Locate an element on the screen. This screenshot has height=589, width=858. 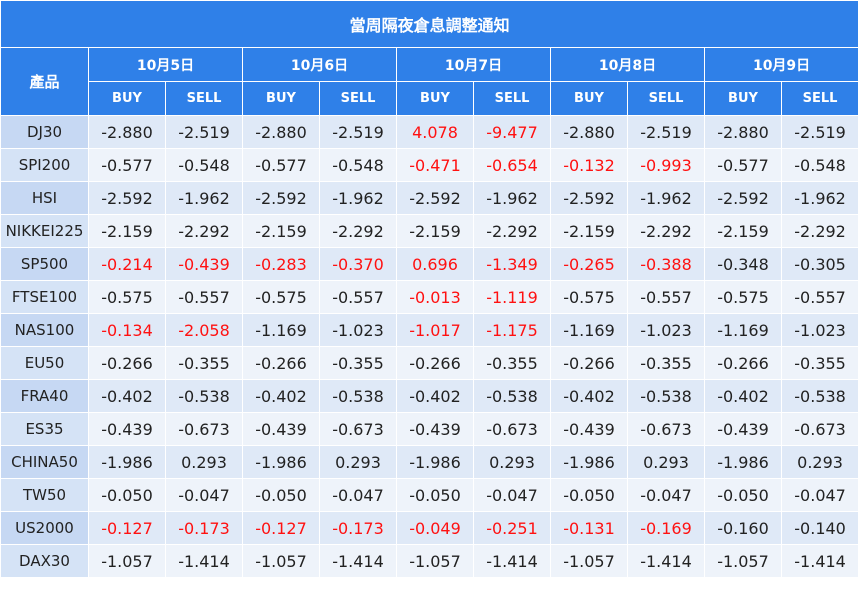
product-name-cell: SPI200 is located at coordinates (44, 165).